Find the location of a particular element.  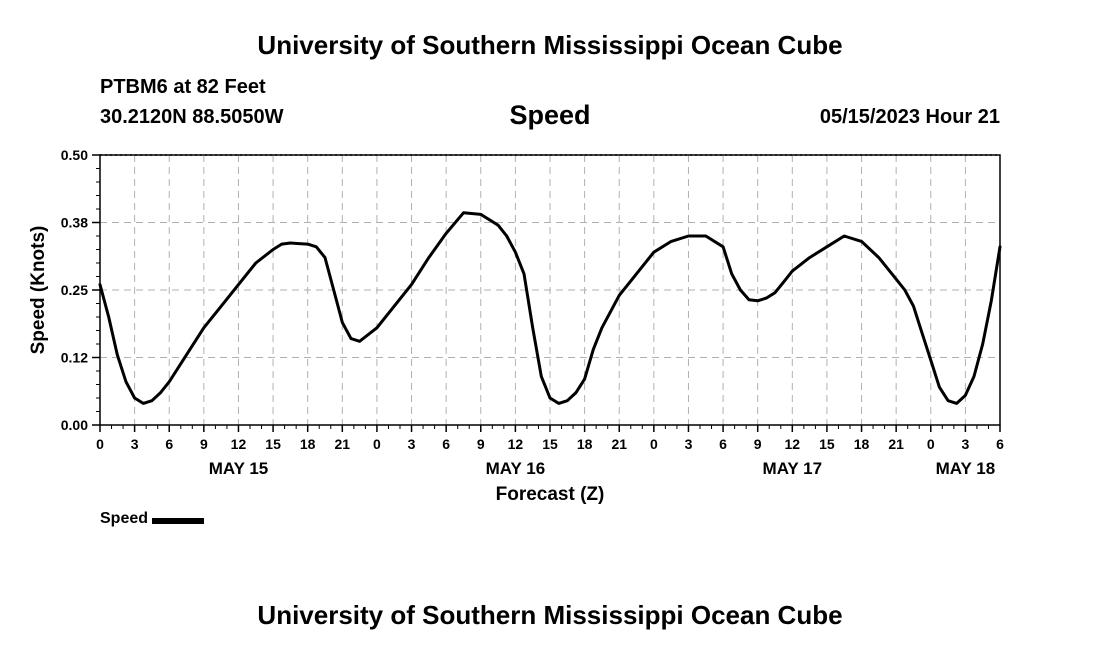

date-label: MAY 15 is located at coordinates (239, 468).